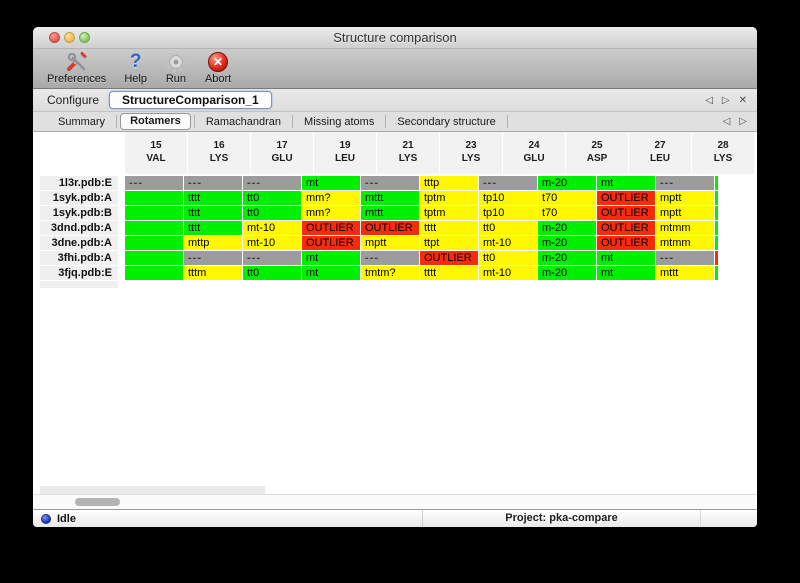 This screenshot has width=800, height=583. I want to click on config-close-icon: ✕, so click(742, 100).